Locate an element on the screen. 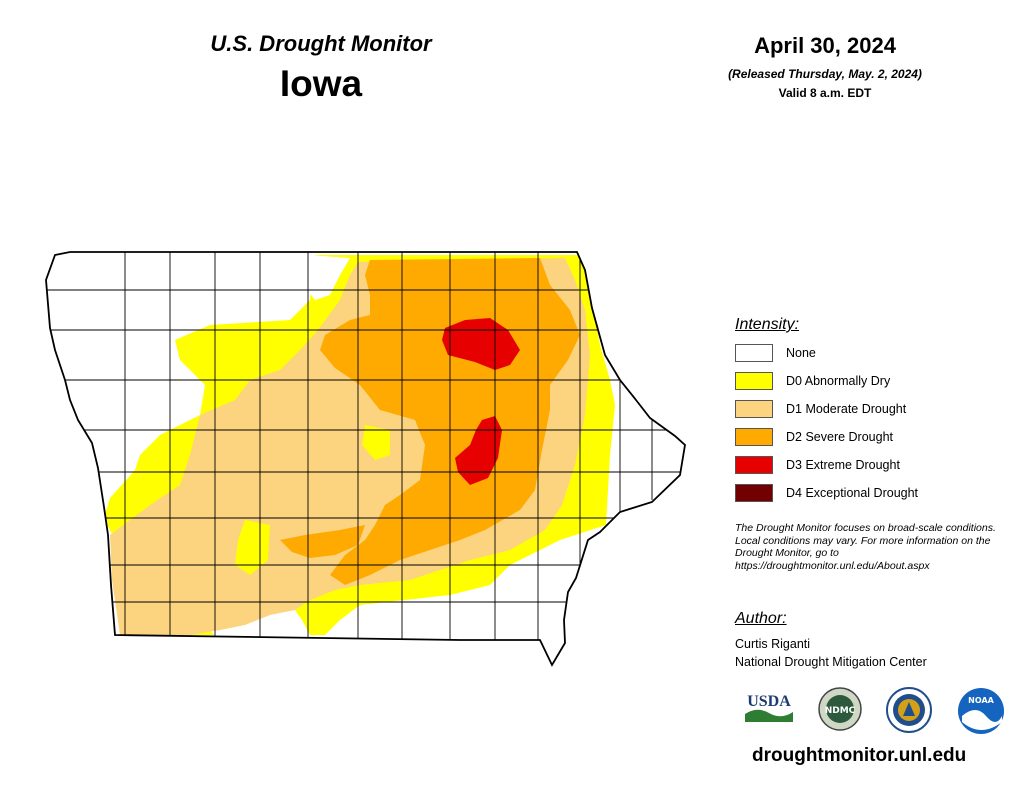 Image resolution: width=1024 pixels, height=791 pixels. doc-seal-logo is located at coordinates (909, 710).